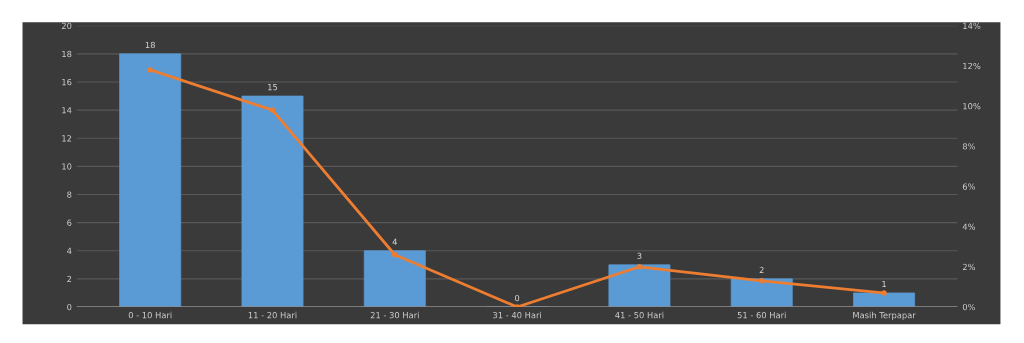  Describe the element at coordinates (972, 66) in the screenshot. I see `y2-tick-label: 12%` at that location.